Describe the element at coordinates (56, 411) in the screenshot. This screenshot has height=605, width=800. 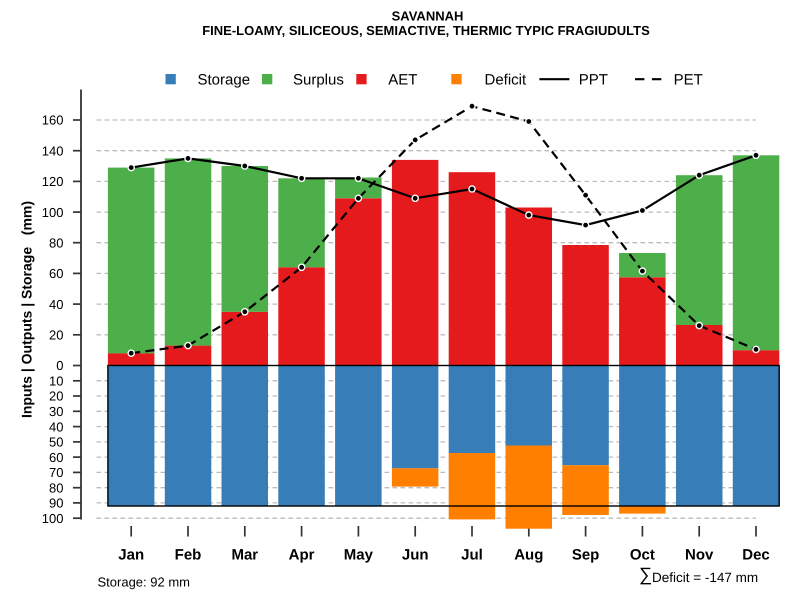
I see `svg-text: 30` at that location.